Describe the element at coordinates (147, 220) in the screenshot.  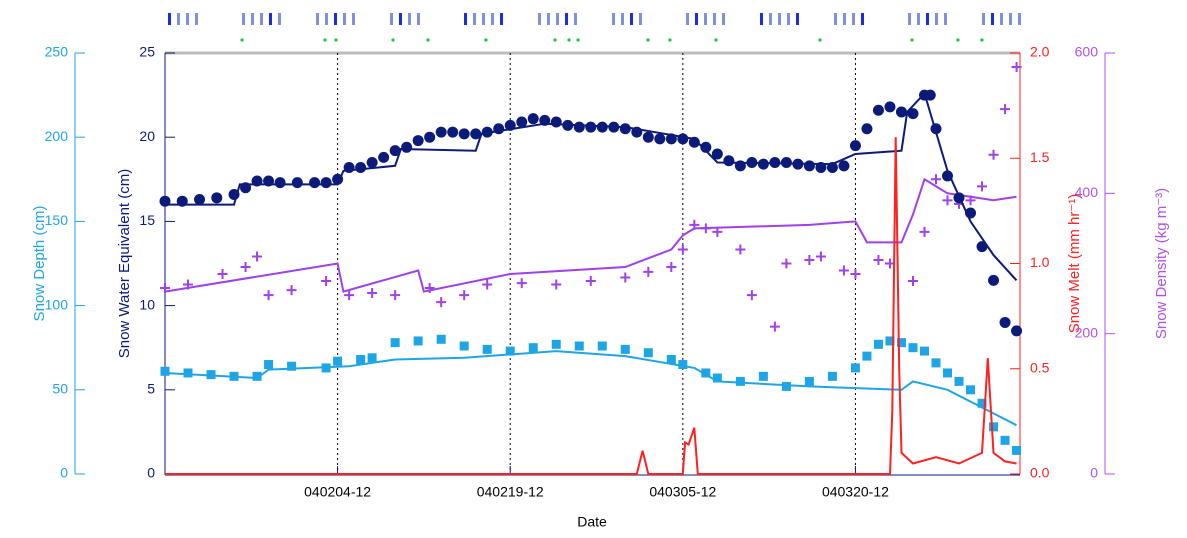
I see `y-tick-label: 15` at that location.